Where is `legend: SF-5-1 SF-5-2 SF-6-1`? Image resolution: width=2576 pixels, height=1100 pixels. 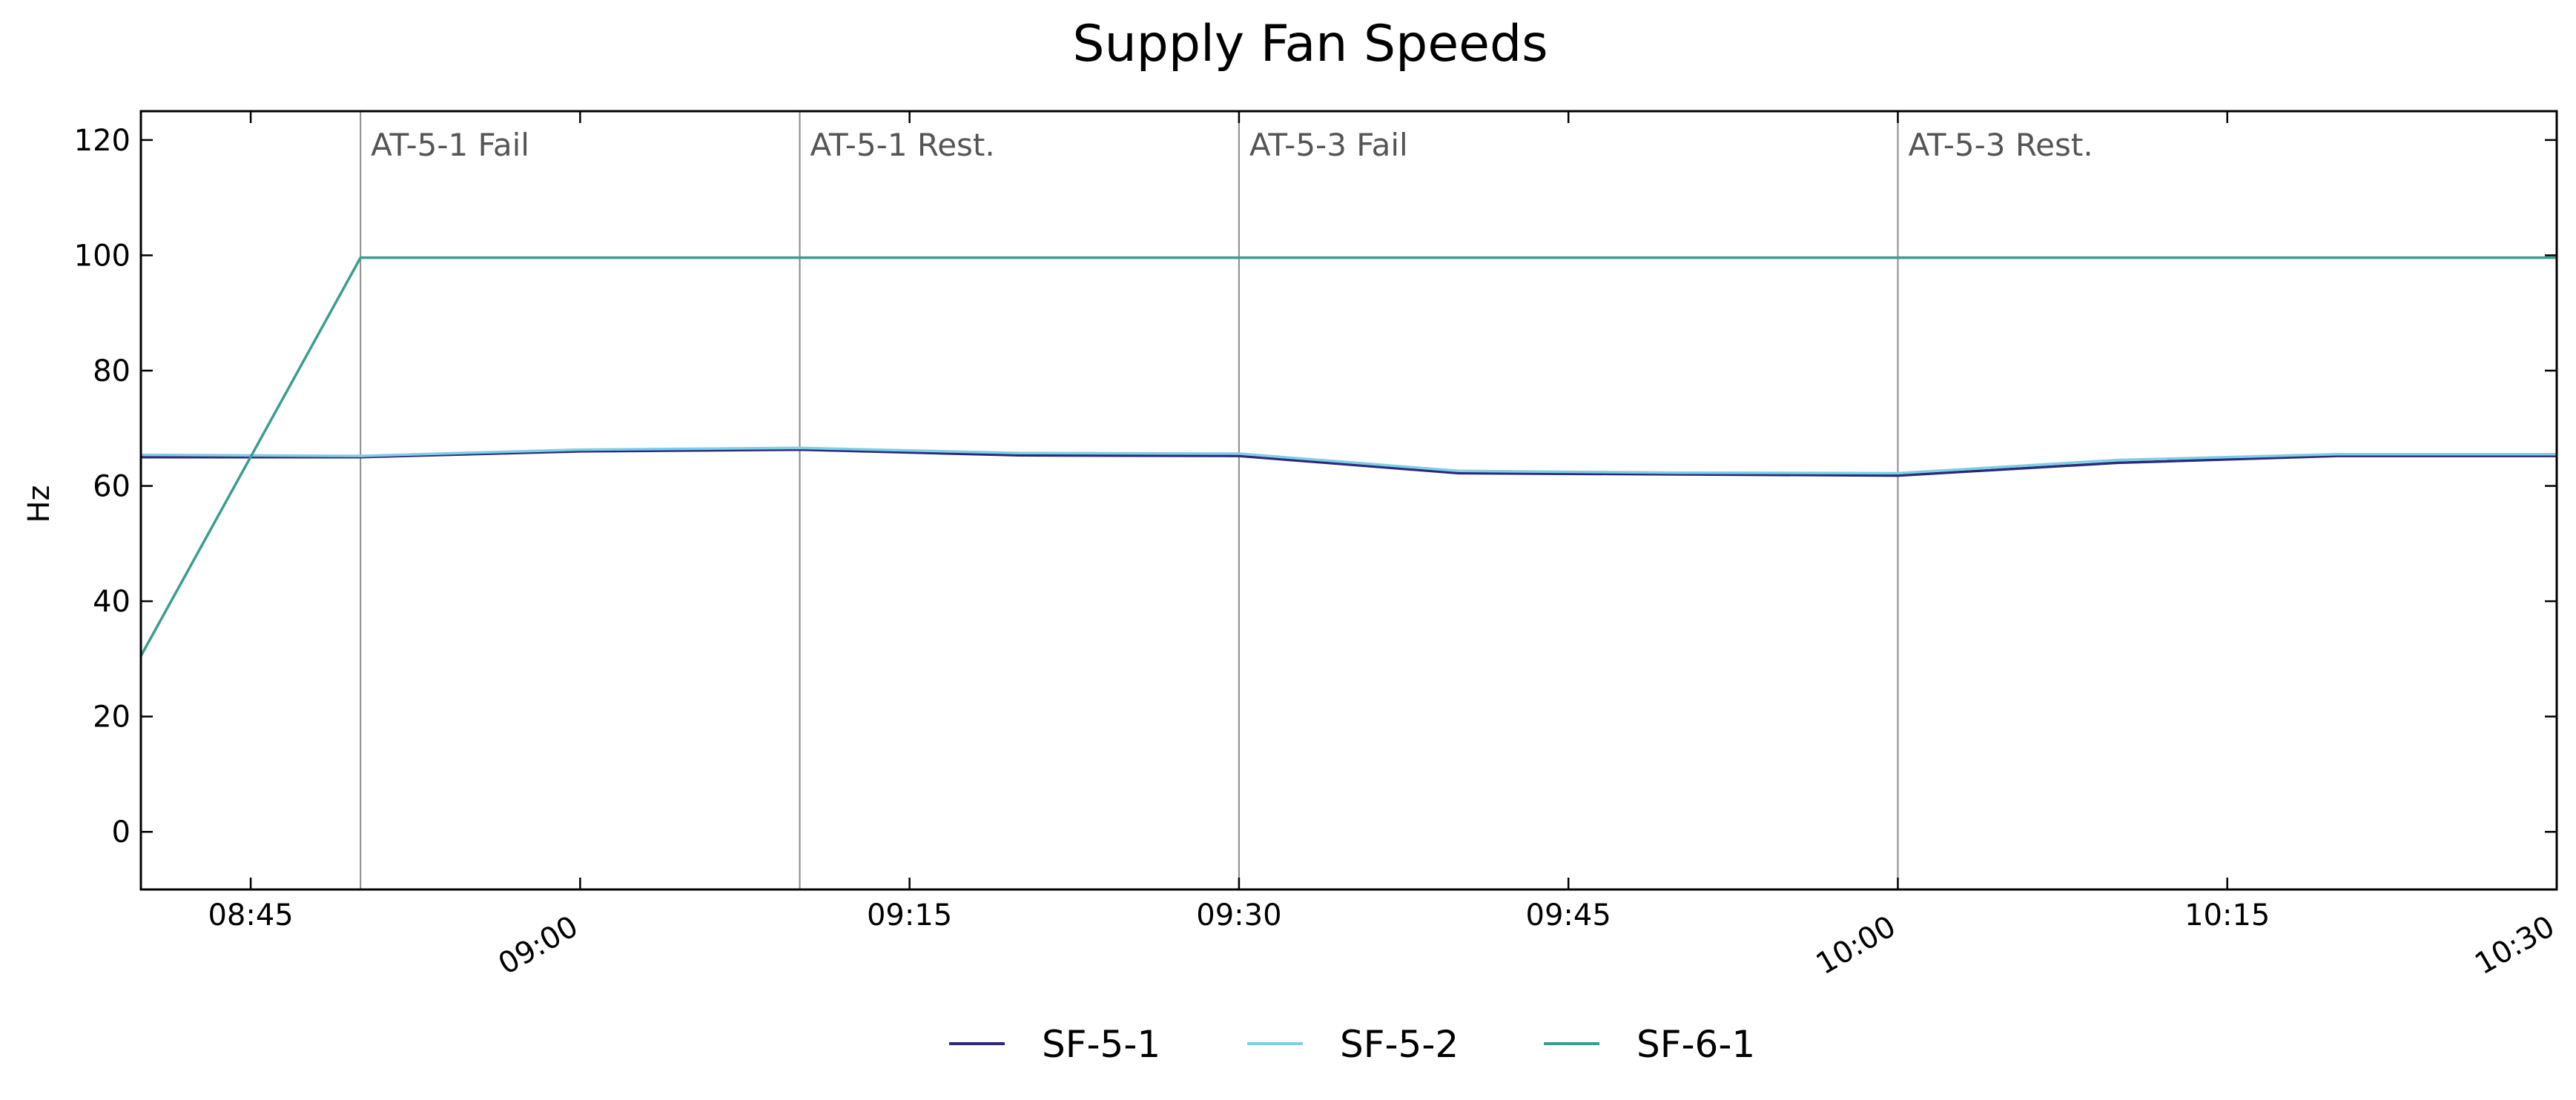
legend: SF-5-1 SF-5-2 SF-6-1 is located at coordinates (1352, 1045).